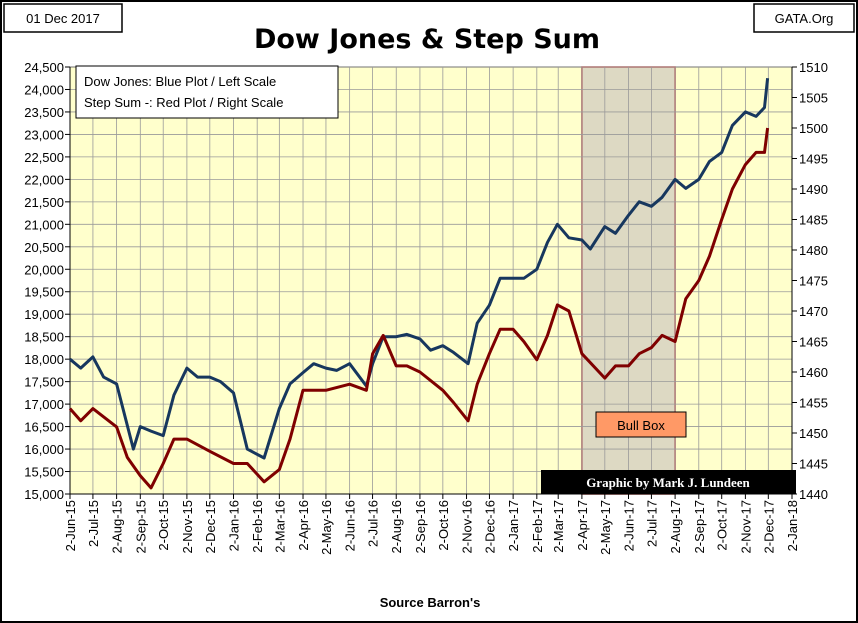 The height and width of the screenshot is (623, 858). I want to click on right-tick-label: 1510, so click(813, 67).